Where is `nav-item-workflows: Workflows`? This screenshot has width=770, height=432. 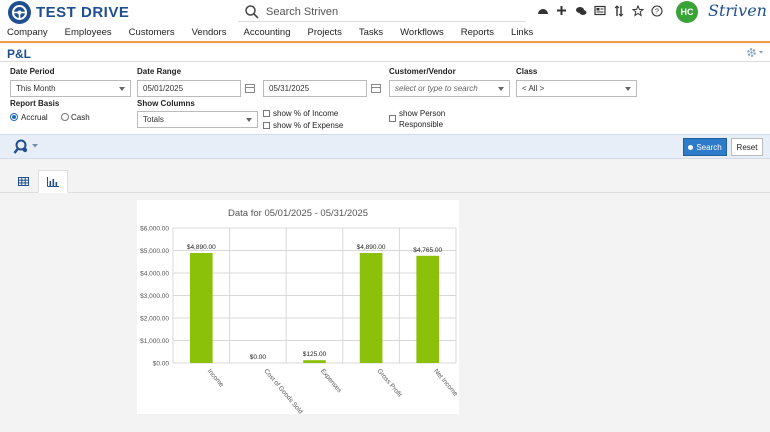 nav-item-workflows: Workflows is located at coordinates (422, 32).